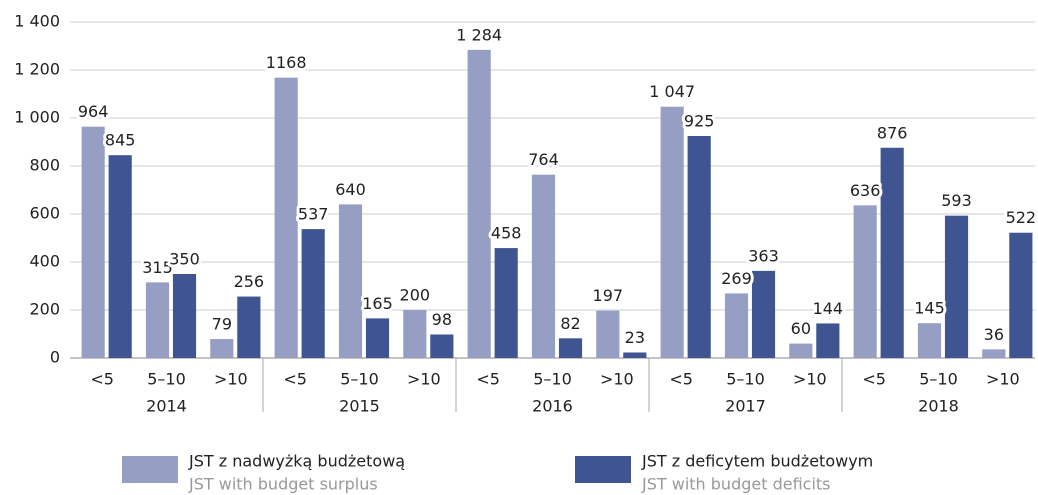 The height and width of the screenshot is (495, 1038). What do you see at coordinates (350, 189) in the screenshot?
I see `value-label: 640` at bounding box center [350, 189].